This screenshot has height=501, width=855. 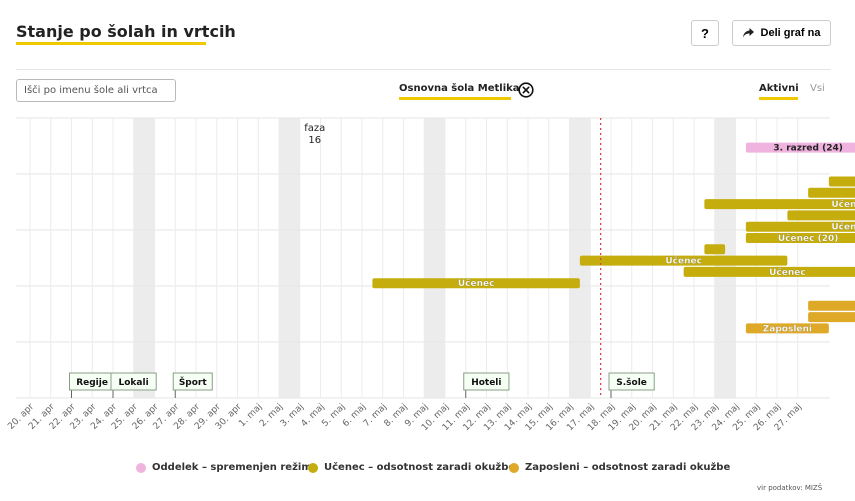 What do you see at coordinates (314, 140) in the screenshot?
I see `phase-number: 16` at bounding box center [314, 140].